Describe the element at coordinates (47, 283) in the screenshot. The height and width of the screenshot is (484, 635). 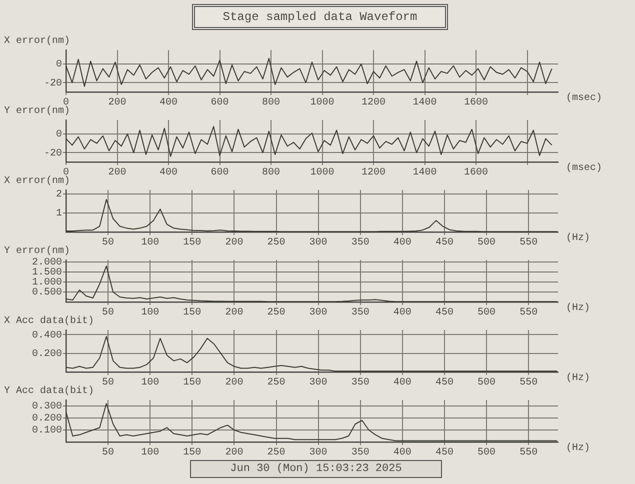
I see `y-tick-label: 1.000` at that location.